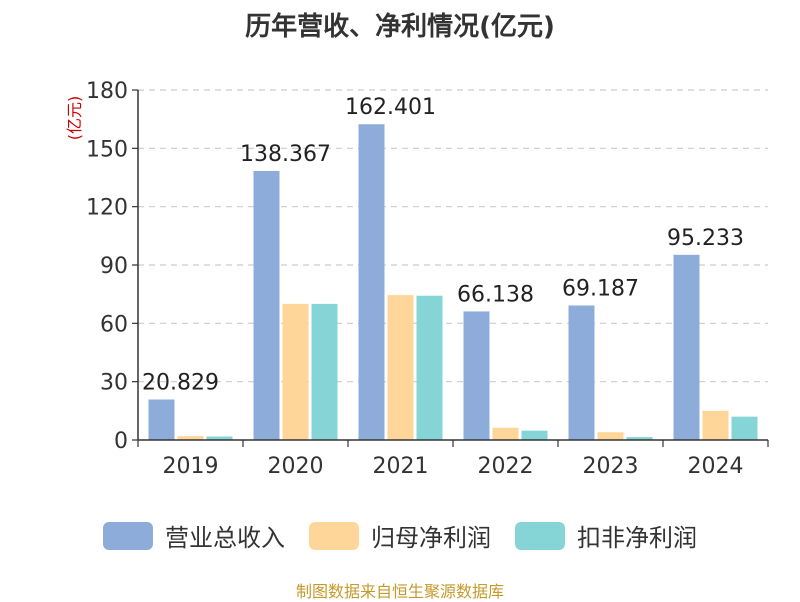 Image resolution: width=800 pixels, height=602 pixels. I want to click on y-axis-title: (亿元), so click(74, 118).